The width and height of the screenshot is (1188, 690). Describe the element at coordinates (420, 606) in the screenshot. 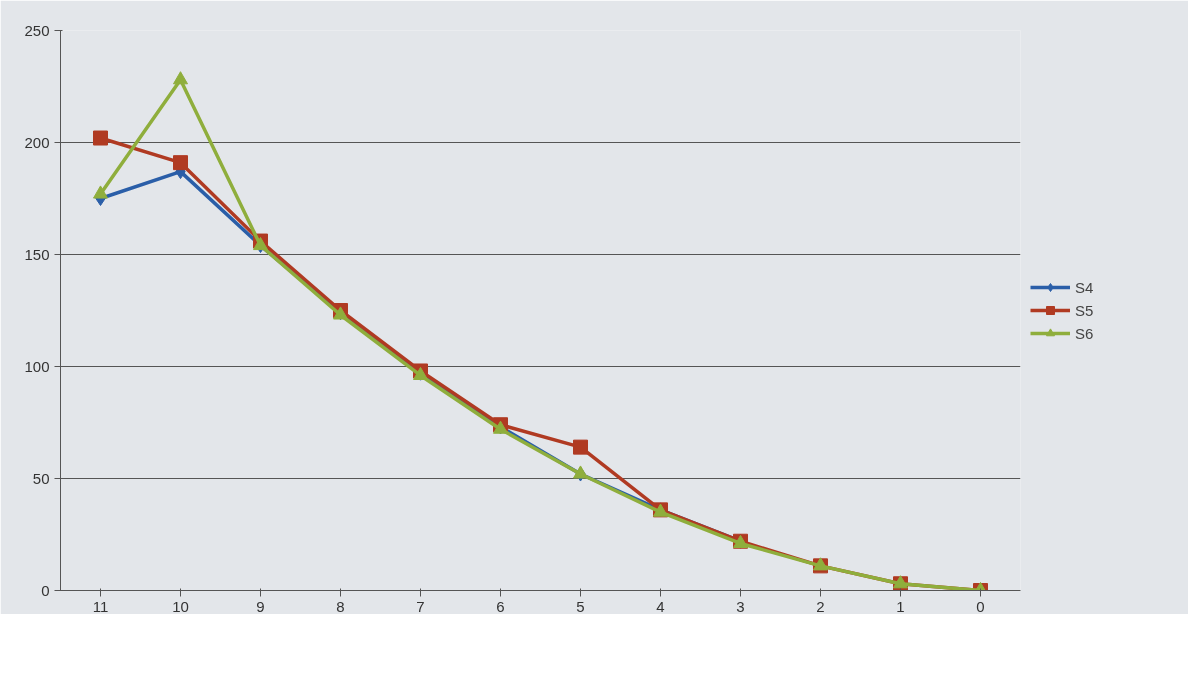

I see `x-tick-label: 7` at that location.